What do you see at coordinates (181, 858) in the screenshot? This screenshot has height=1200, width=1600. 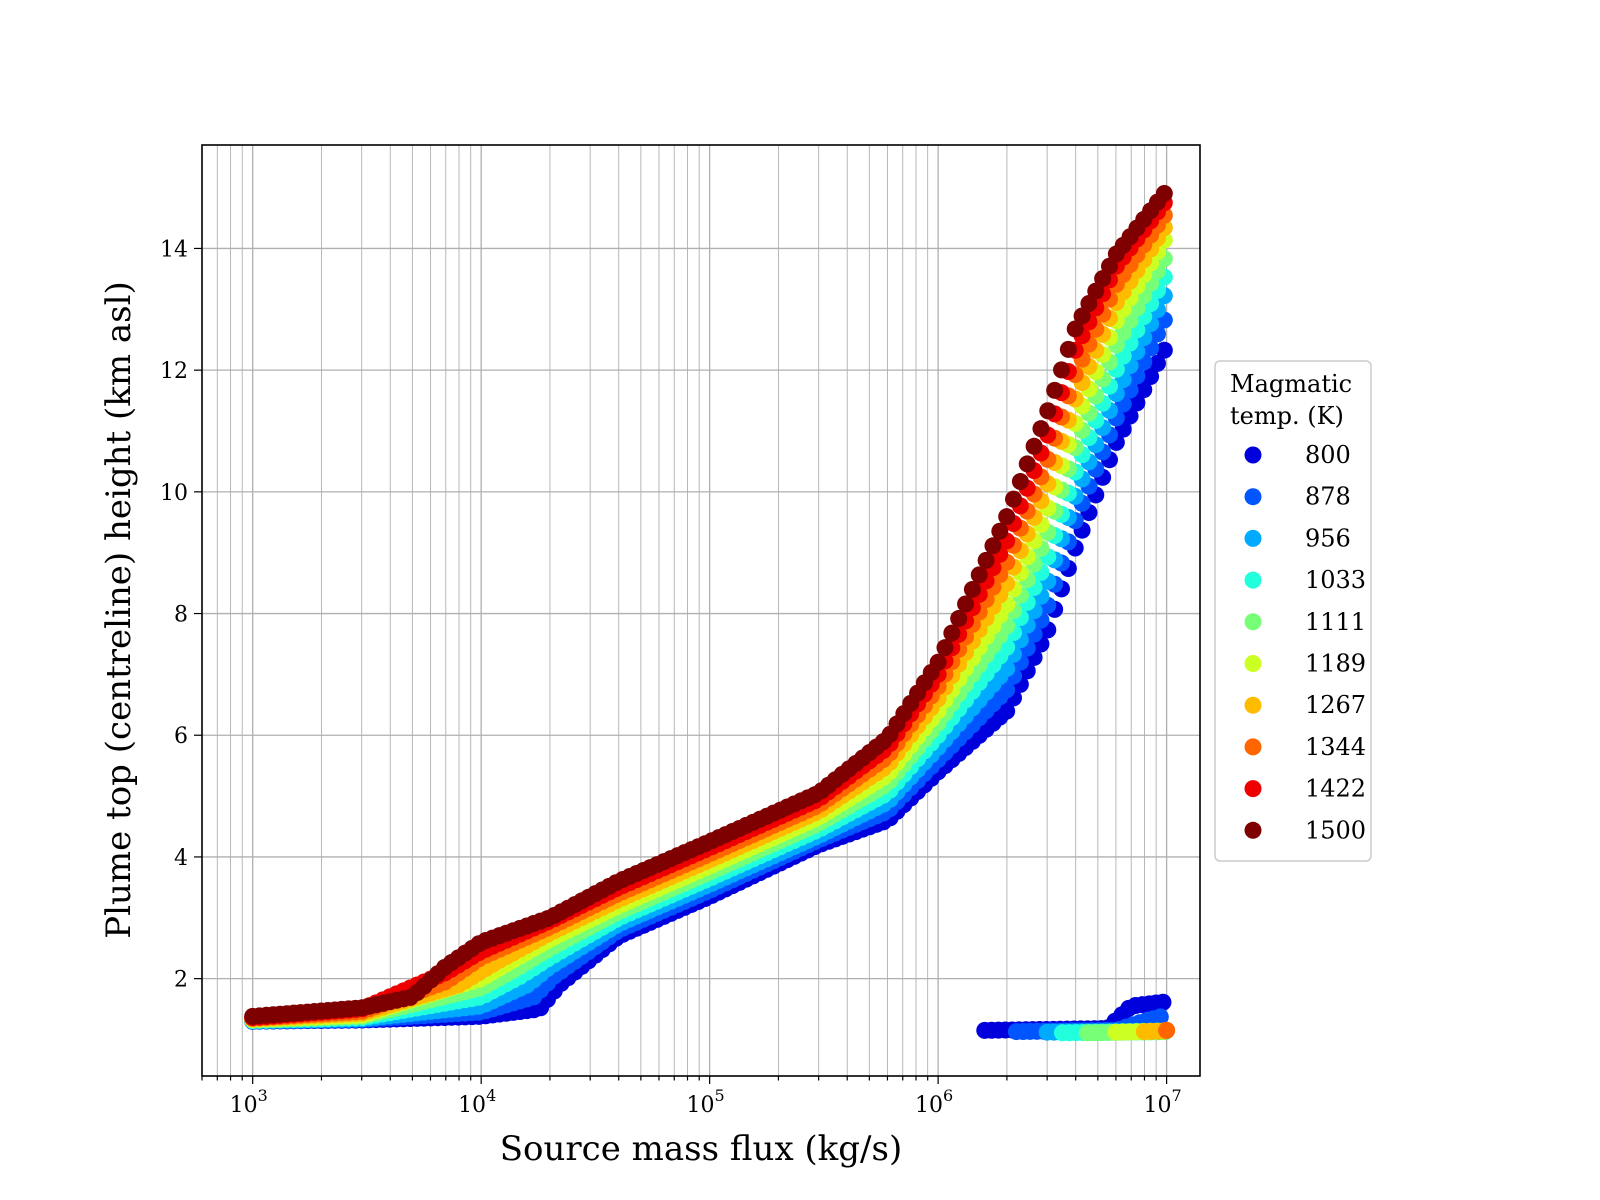 I see `y-tick-label: 4` at bounding box center [181, 858].